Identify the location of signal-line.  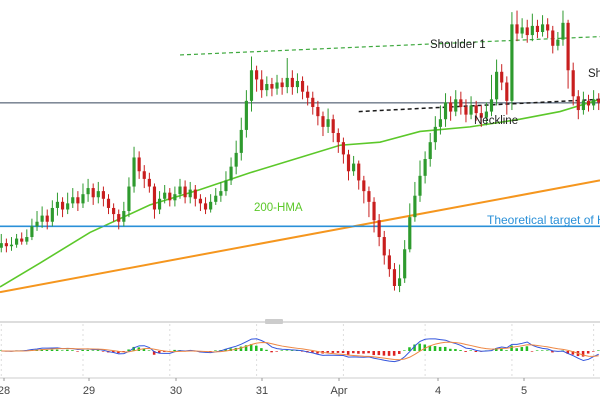
(300, 351).